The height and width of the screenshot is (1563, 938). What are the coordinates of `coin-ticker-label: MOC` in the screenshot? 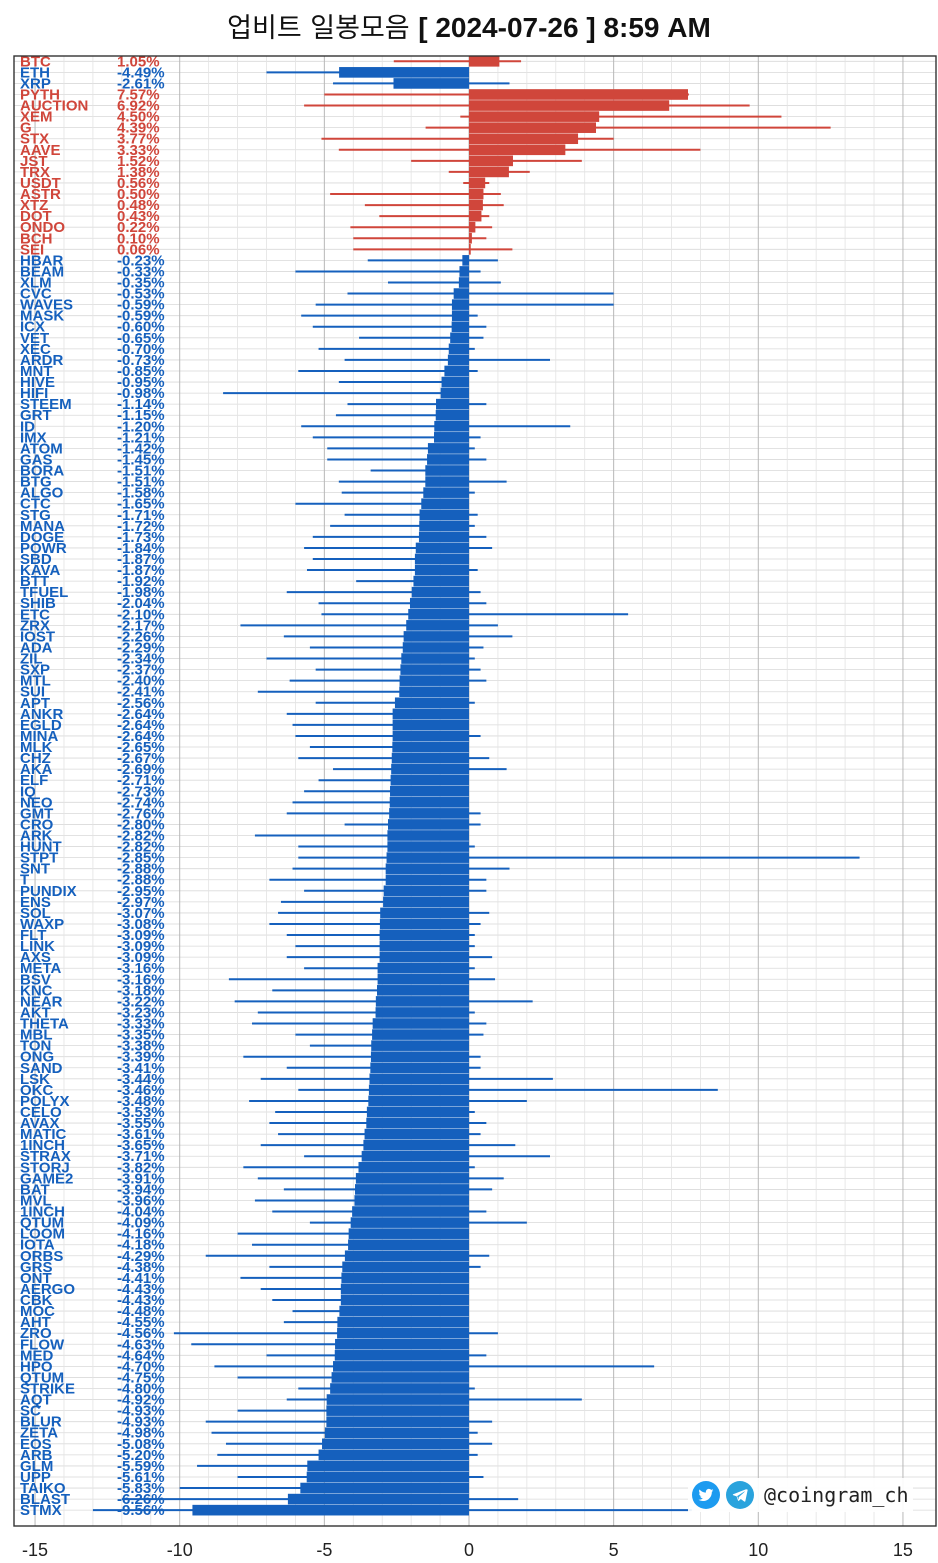 It's located at (37, 1311).